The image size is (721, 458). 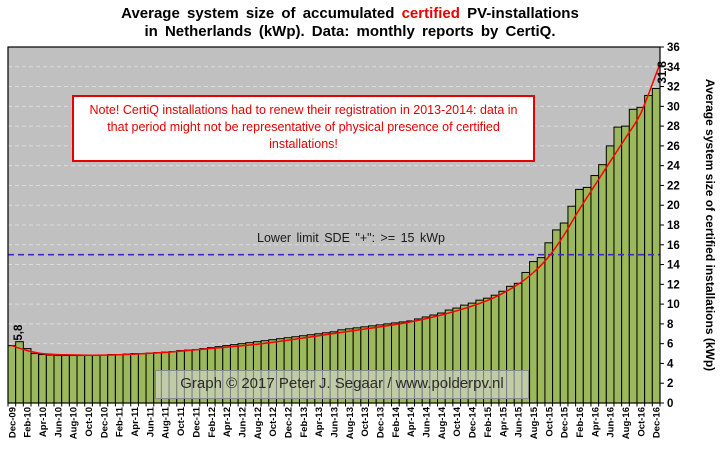 What do you see at coordinates (611, 422) in the screenshot?
I see `x-tick-label: Jun-16` at bounding box center [611, 422].